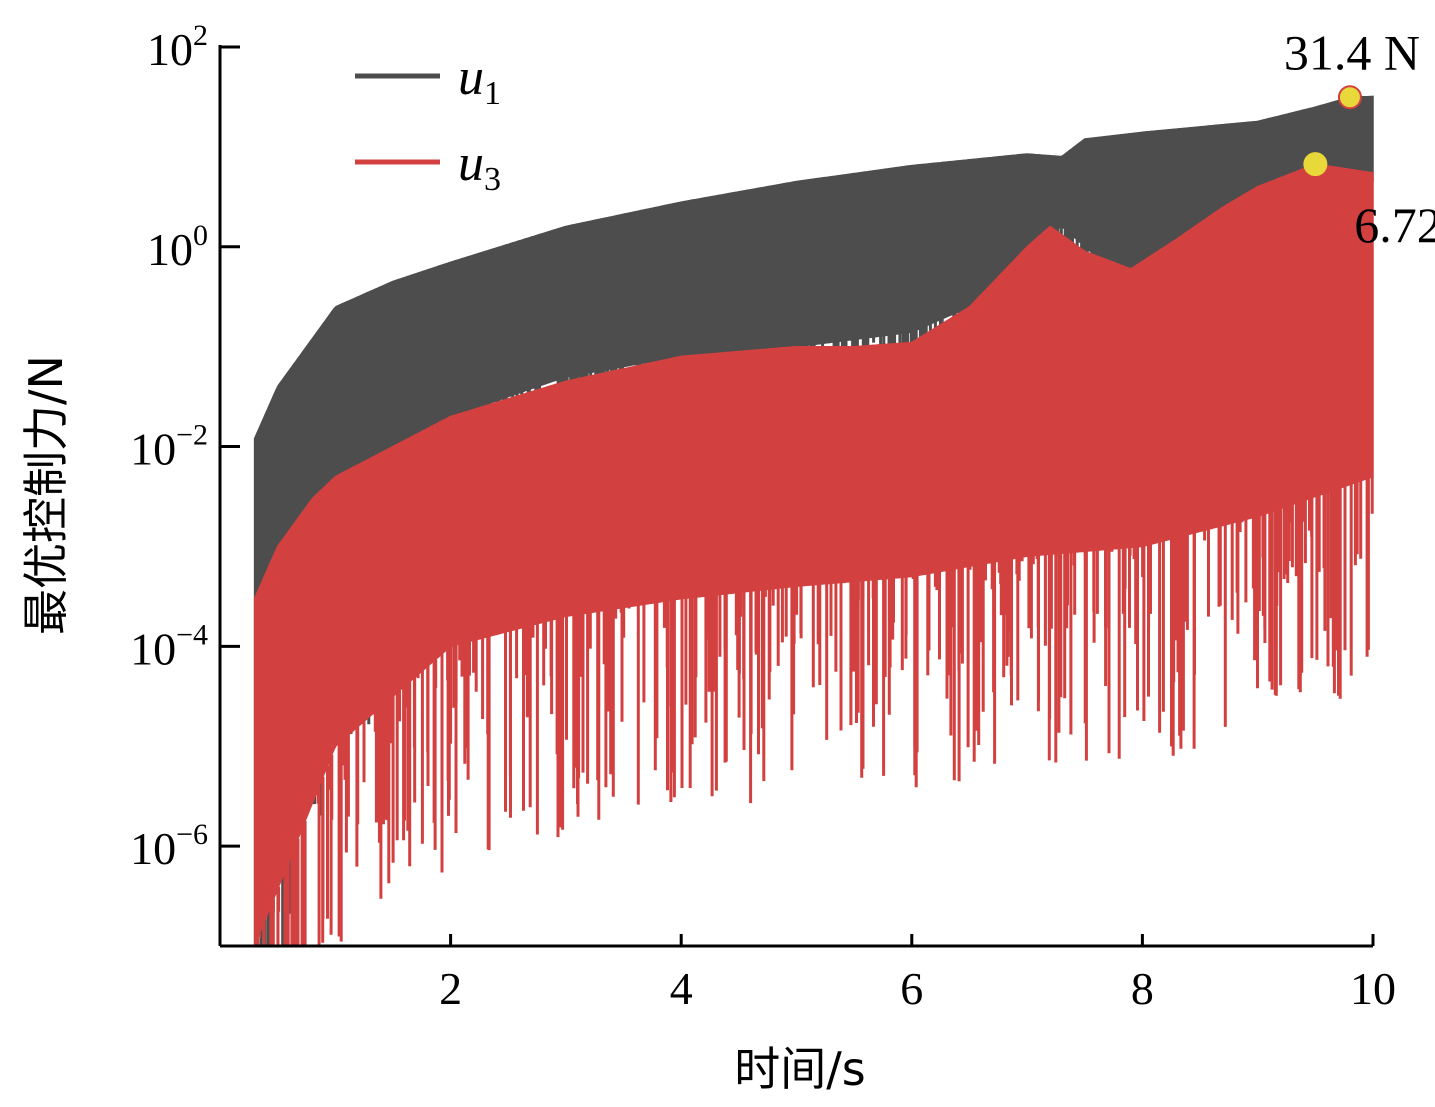  Describe the element at coordinates (428, 80) in the screenshot. I see `legend-item-u1: u1` at that location.